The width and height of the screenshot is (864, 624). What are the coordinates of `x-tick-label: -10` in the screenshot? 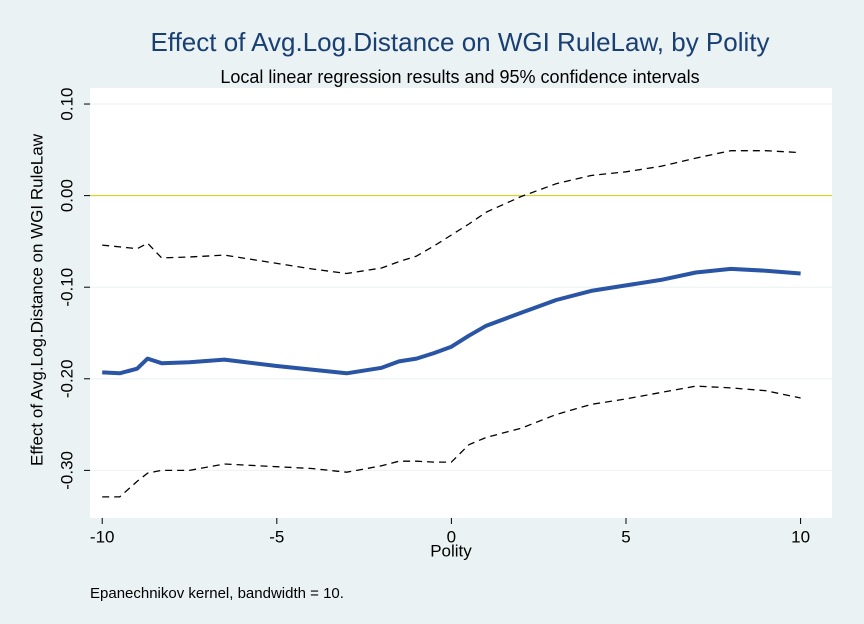 It's located at (102, 536).